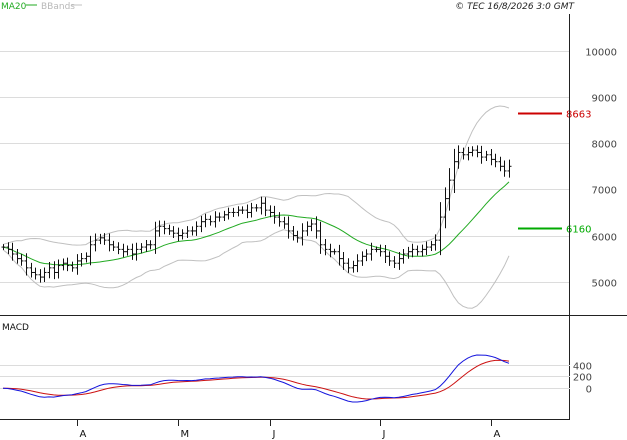  Describe the element at coordinates (515, 7) in the screenshot. I see `copyright-label: © TEC 16/8/2026 3:0 GMT` at that location.